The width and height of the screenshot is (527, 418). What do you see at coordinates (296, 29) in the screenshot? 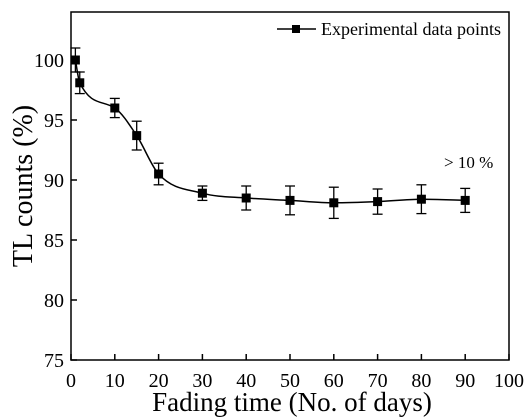
I see `legend-marker` at bounding box center [296, 29].